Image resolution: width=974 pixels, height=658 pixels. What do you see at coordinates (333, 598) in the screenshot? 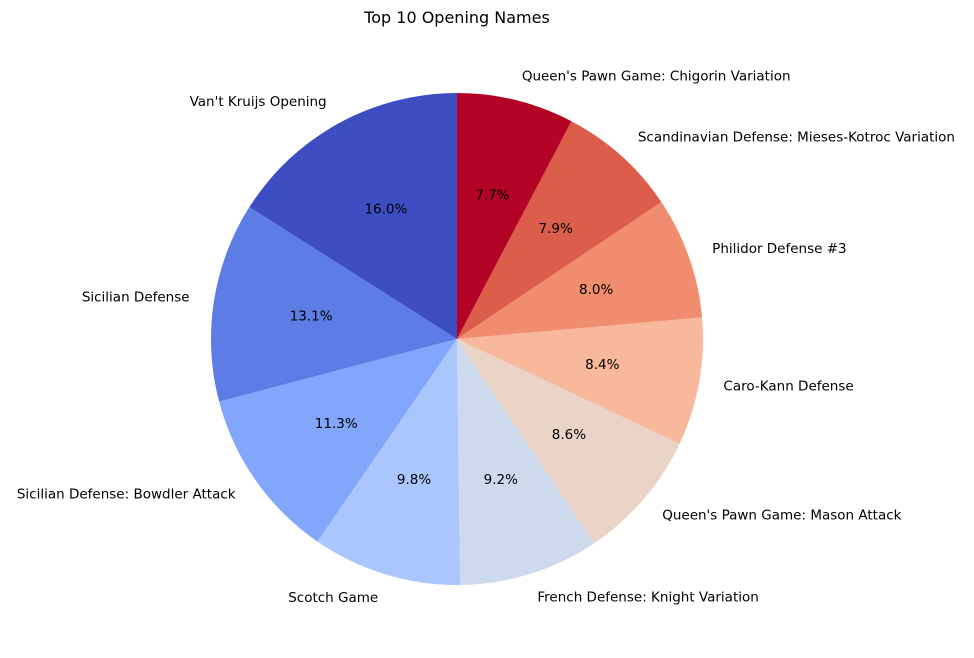
I see `slice-label: Scotch Game` at bounding box center [333, 598].